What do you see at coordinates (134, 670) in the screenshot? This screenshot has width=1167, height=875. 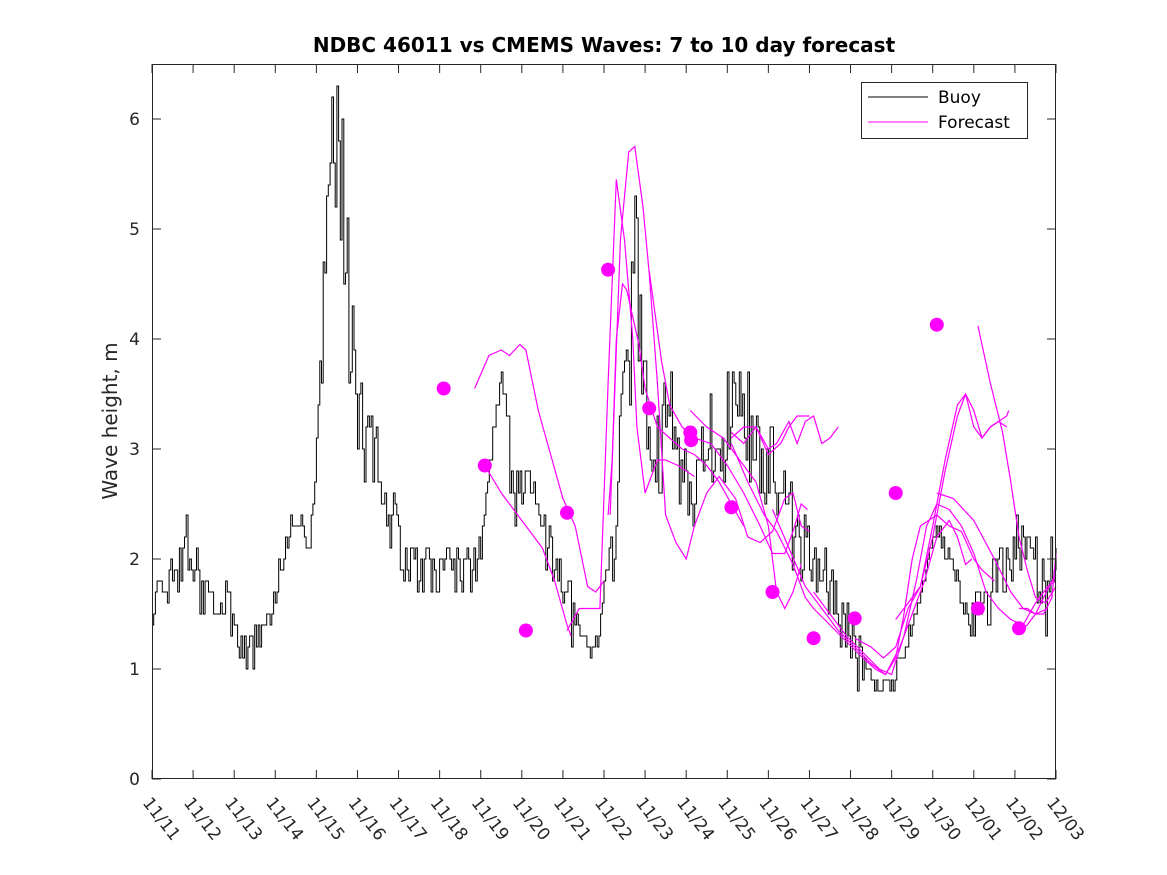 I see `y-tick-label: 1` at bounding box center [134, 670].